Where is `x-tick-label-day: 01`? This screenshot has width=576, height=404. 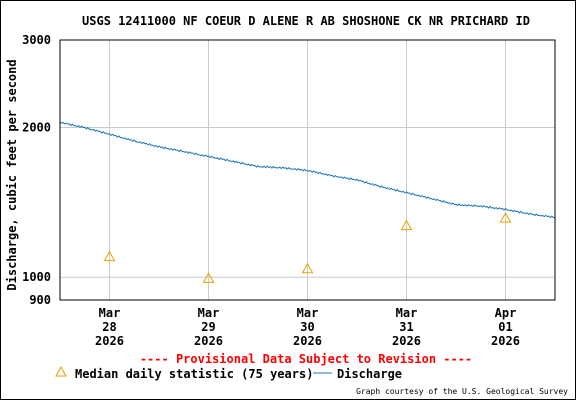 x-tick-label-day: 01 is located at coordinates (505, 327).